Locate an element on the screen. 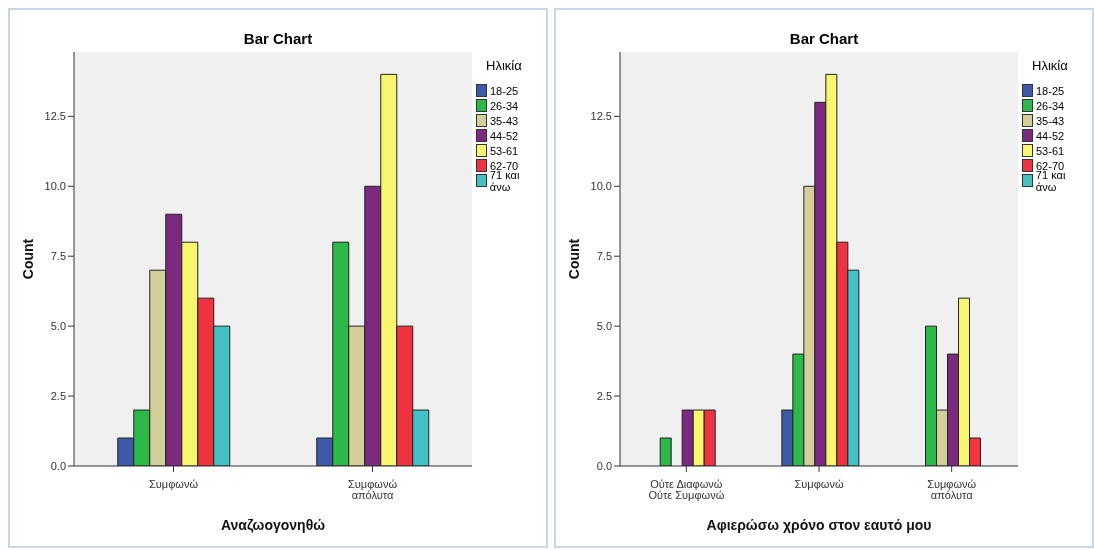  x-axis-title: Αφιερώσω χρόνο στον εαυτό μου is located at coordinates (819, 525).